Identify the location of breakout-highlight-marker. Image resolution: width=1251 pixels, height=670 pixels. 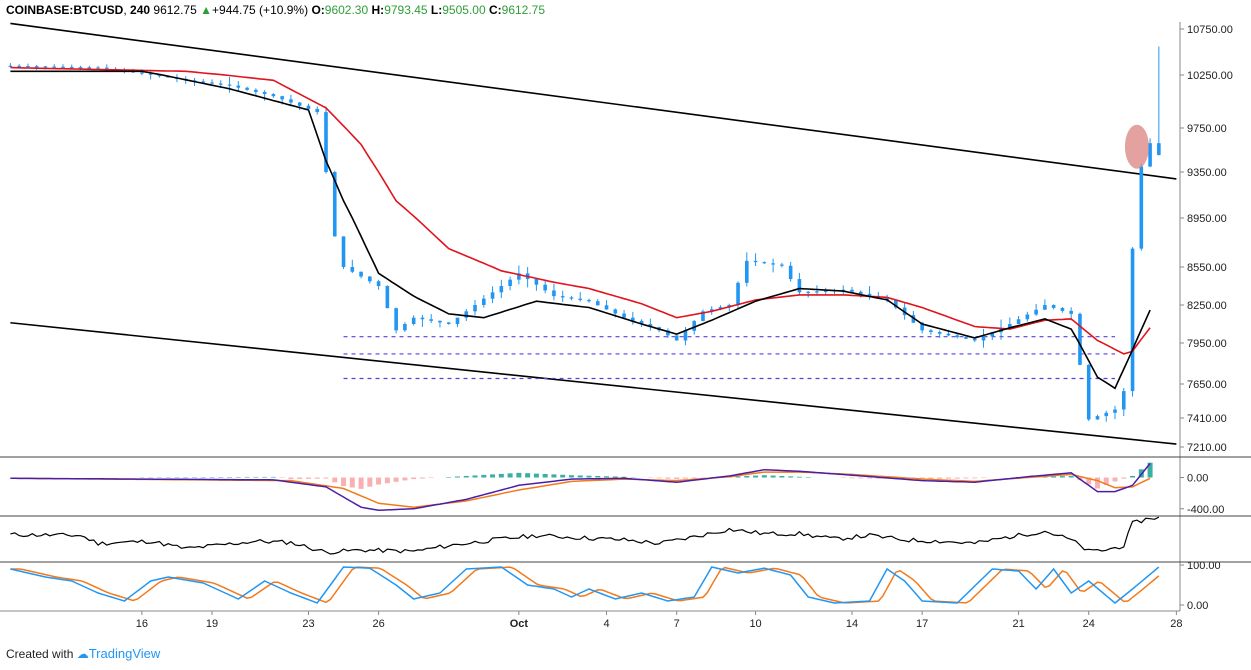
(1136, 146).